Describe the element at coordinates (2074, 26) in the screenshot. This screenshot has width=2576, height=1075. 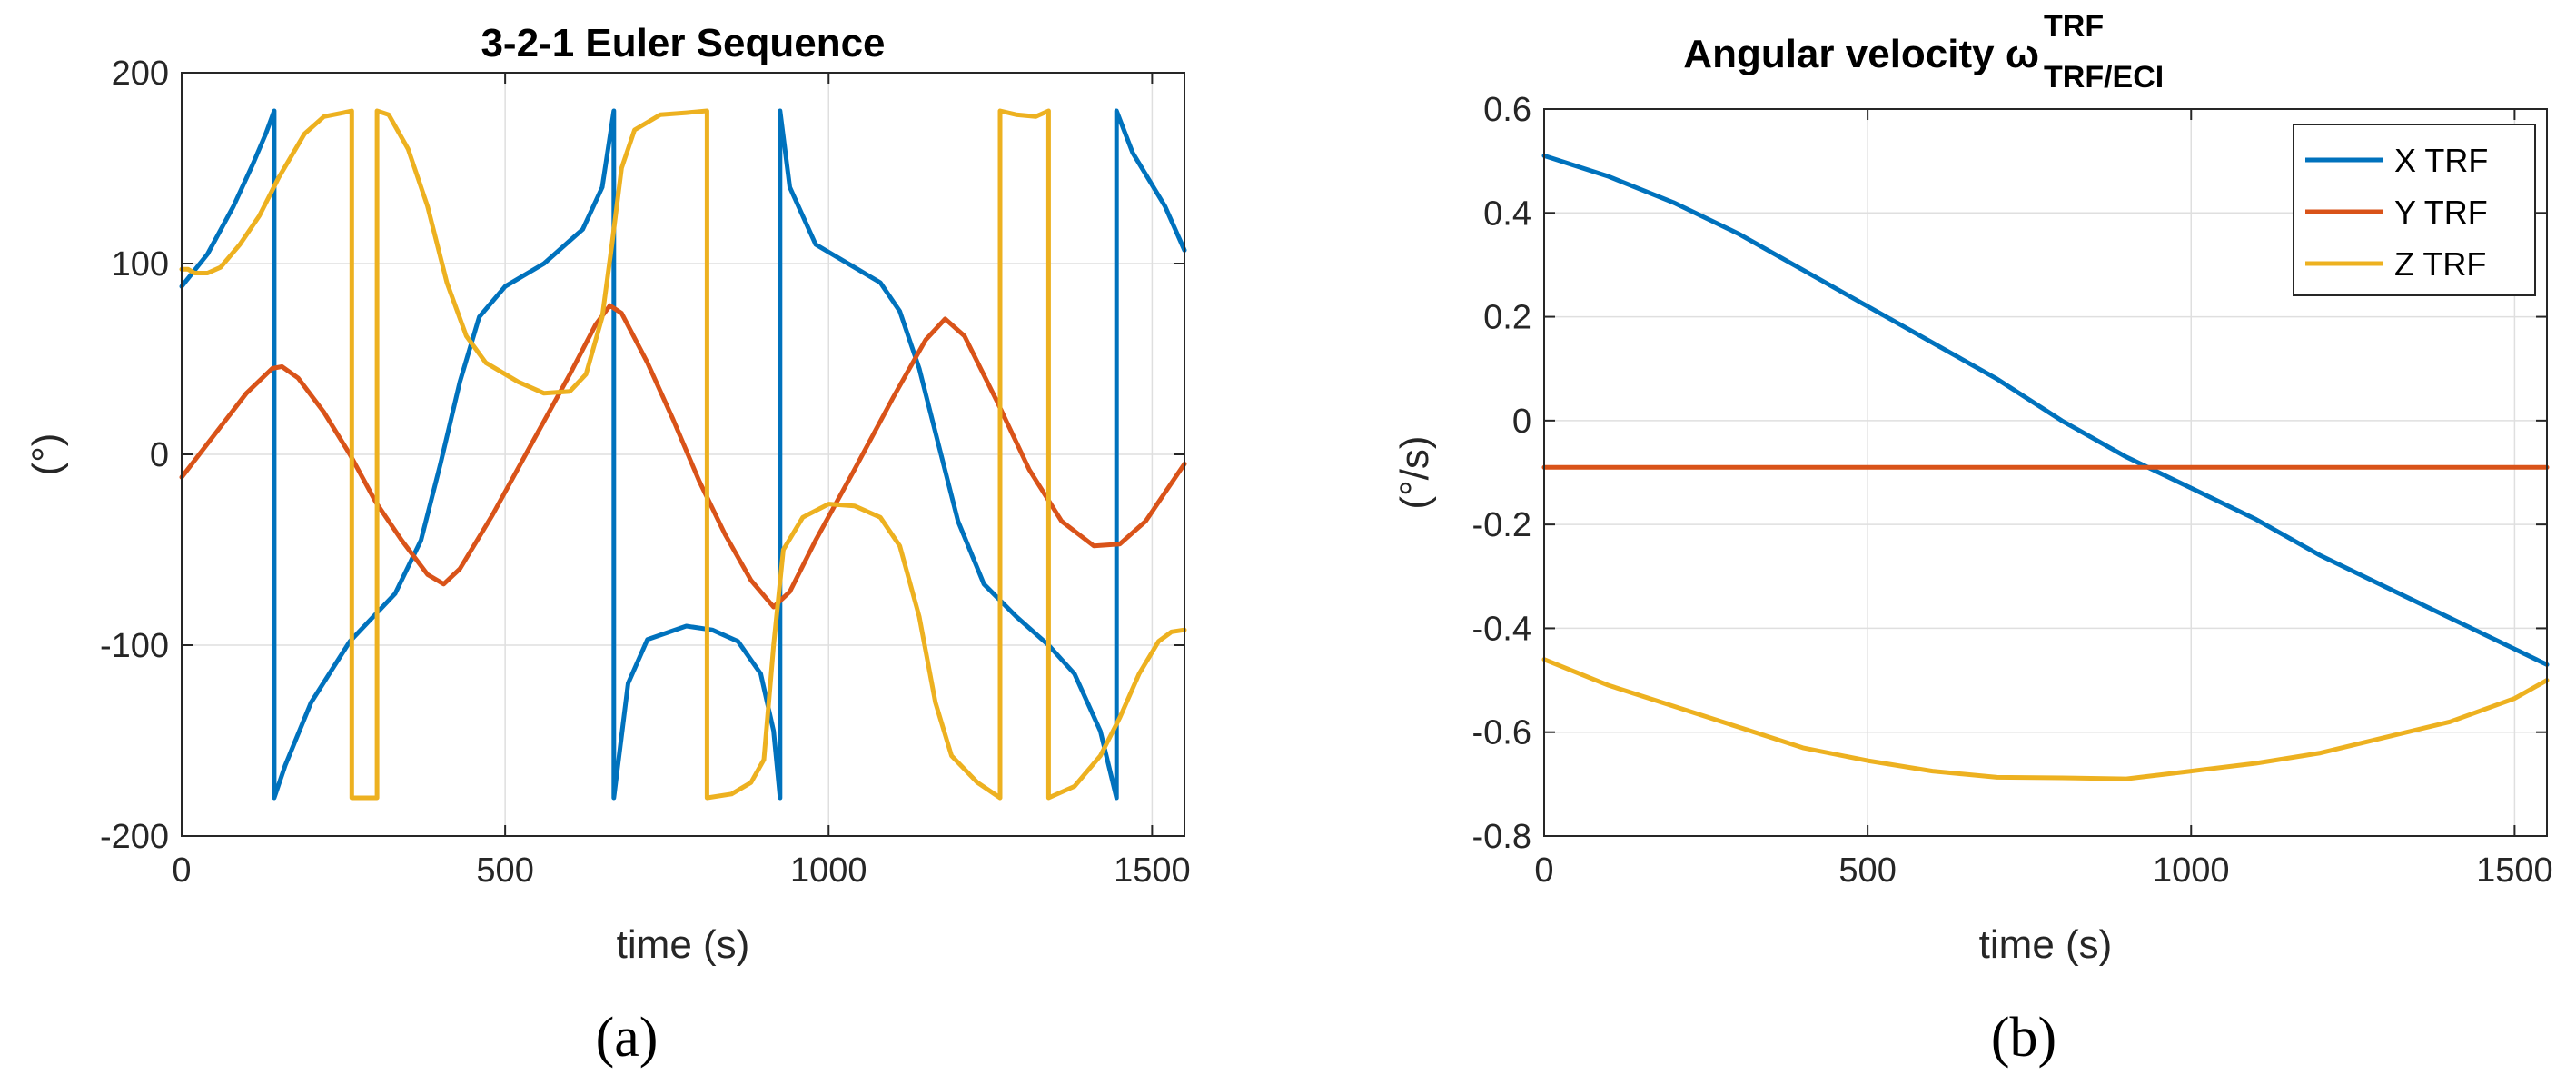
I see `chart-title-superscript: TRF` at that location.